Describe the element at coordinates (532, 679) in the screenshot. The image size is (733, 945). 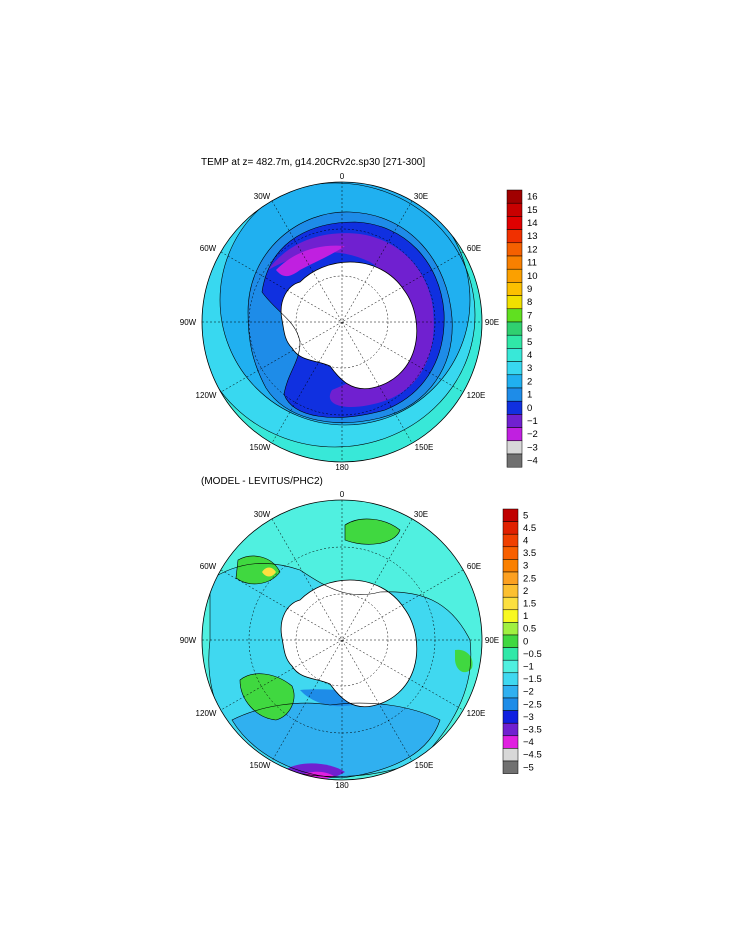
I see `colorbar-tick-label: −1.5` at that location.